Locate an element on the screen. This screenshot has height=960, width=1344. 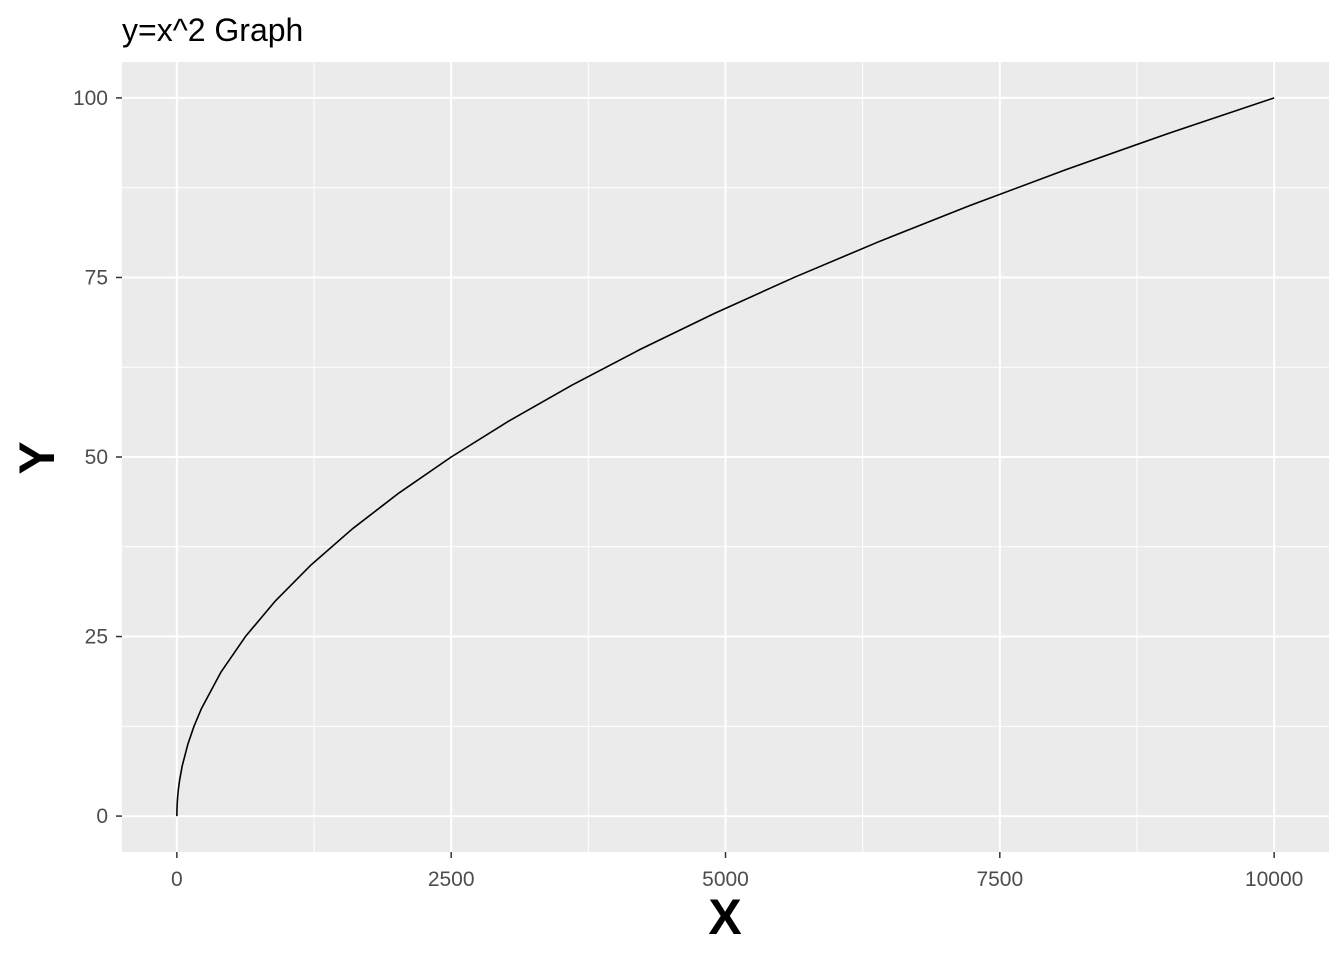
x-tick-label-0: 0 is located at coordinates (177, 879).